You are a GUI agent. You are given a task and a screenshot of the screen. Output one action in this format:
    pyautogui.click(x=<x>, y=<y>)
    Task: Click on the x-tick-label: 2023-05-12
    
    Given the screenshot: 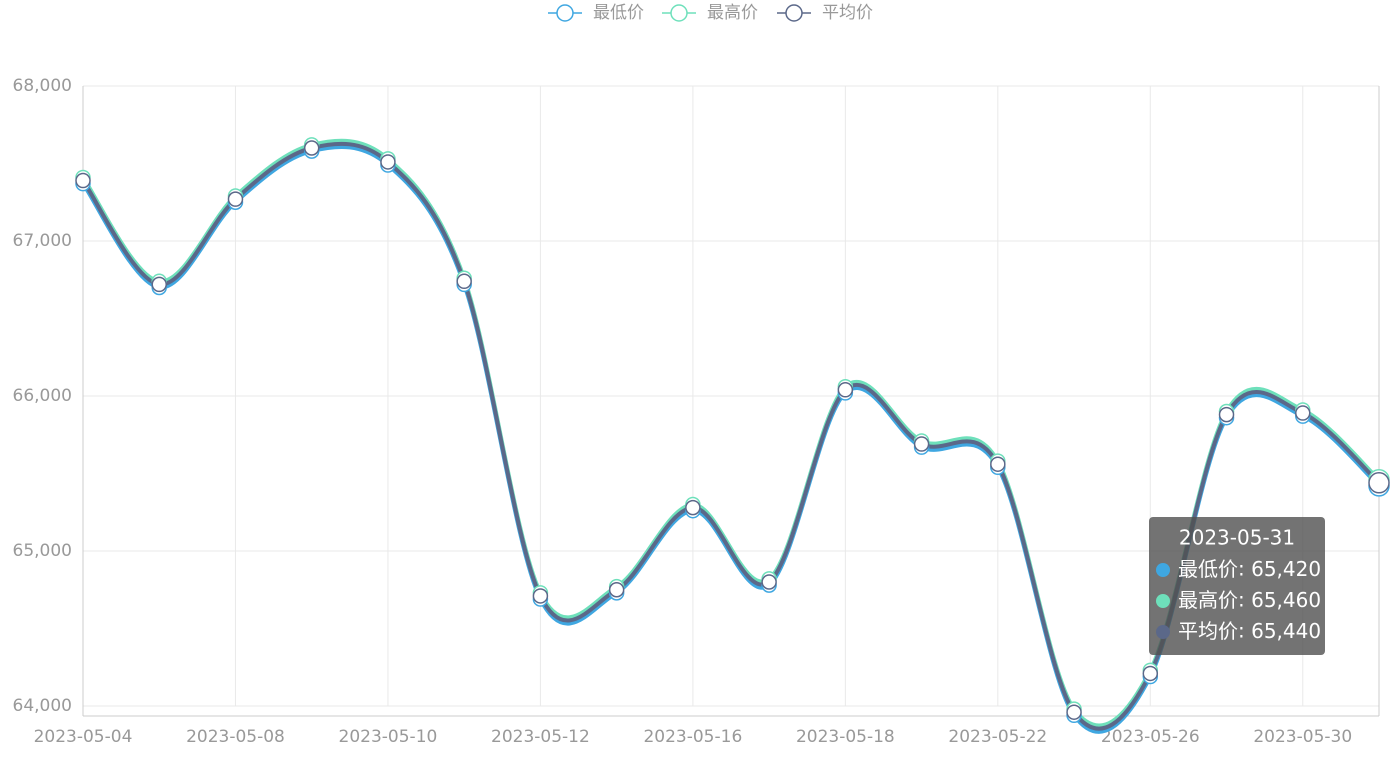 What is the action you would take?
    pyautogui.click(x=540, y=737)
    